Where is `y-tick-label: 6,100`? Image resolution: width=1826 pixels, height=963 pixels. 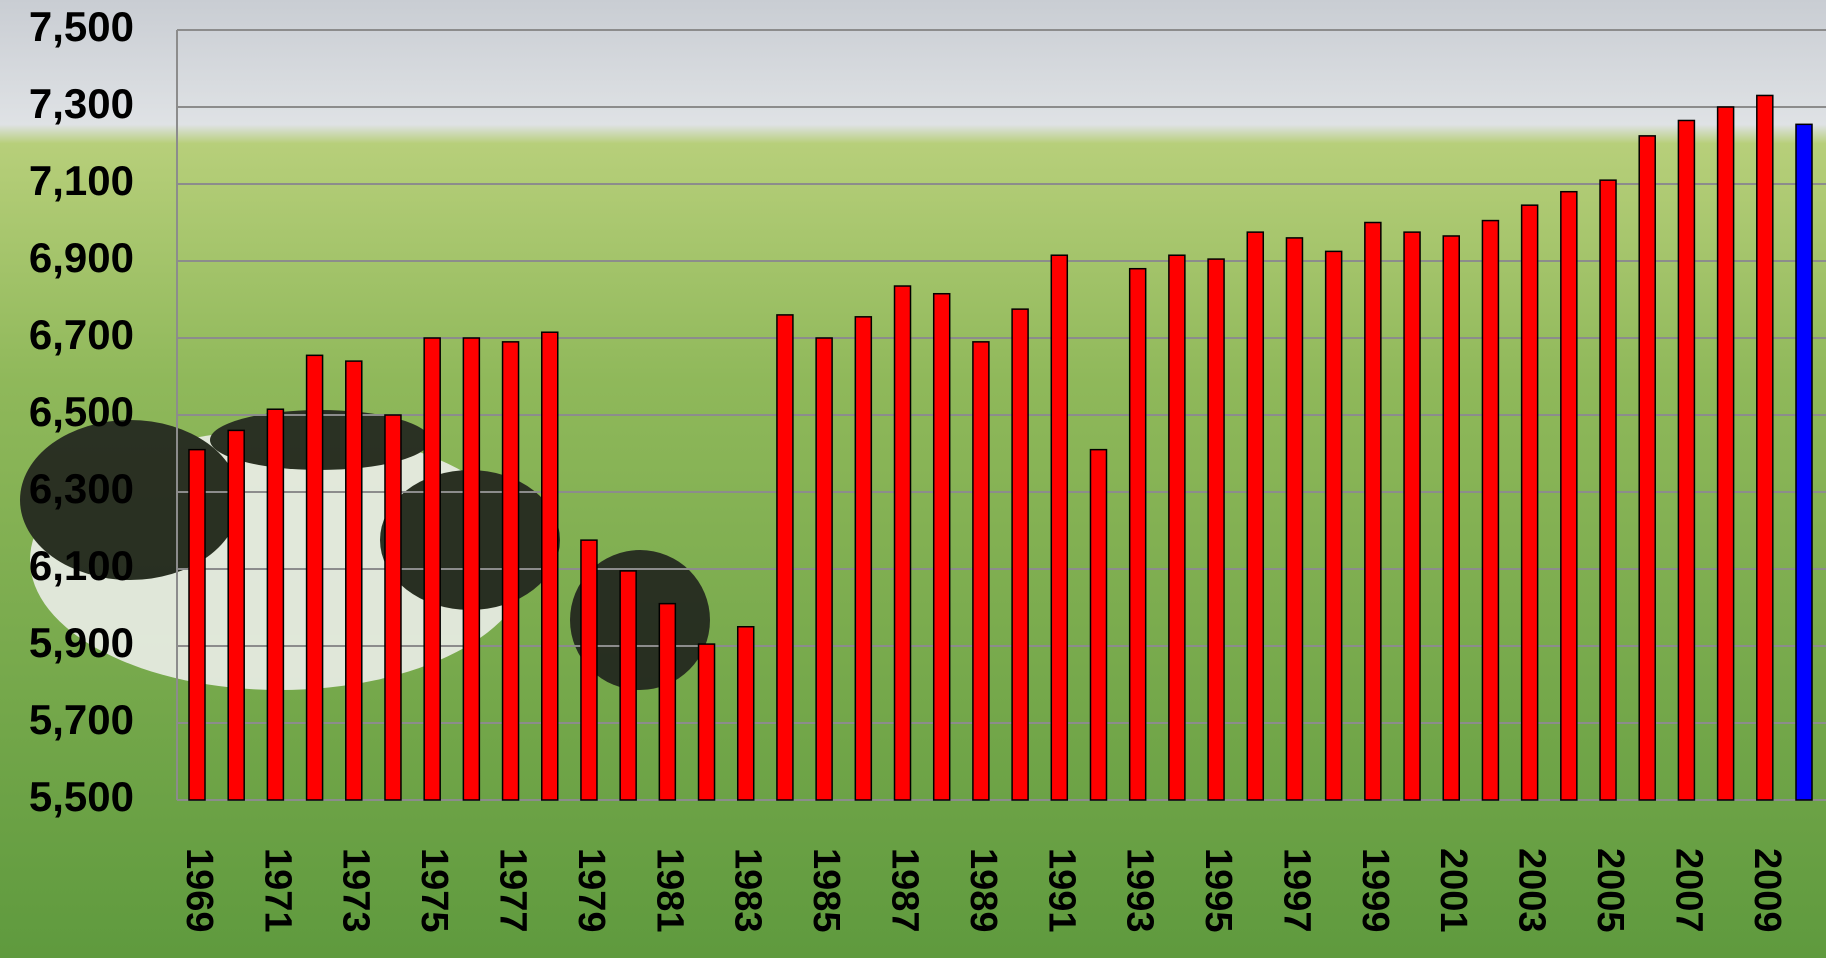 y-tick-label: 6,100 is located at coordinates (81, 565).